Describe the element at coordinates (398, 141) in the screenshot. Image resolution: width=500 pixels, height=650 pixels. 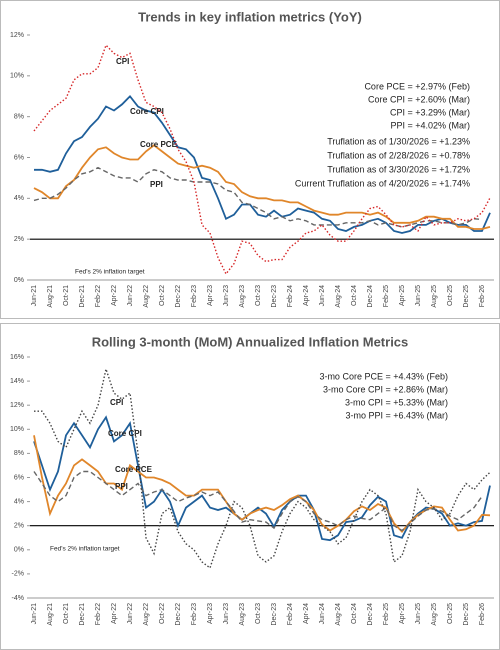
I see `annotation: Truflation as of 1/30/2026 = +1.23%` at that location.